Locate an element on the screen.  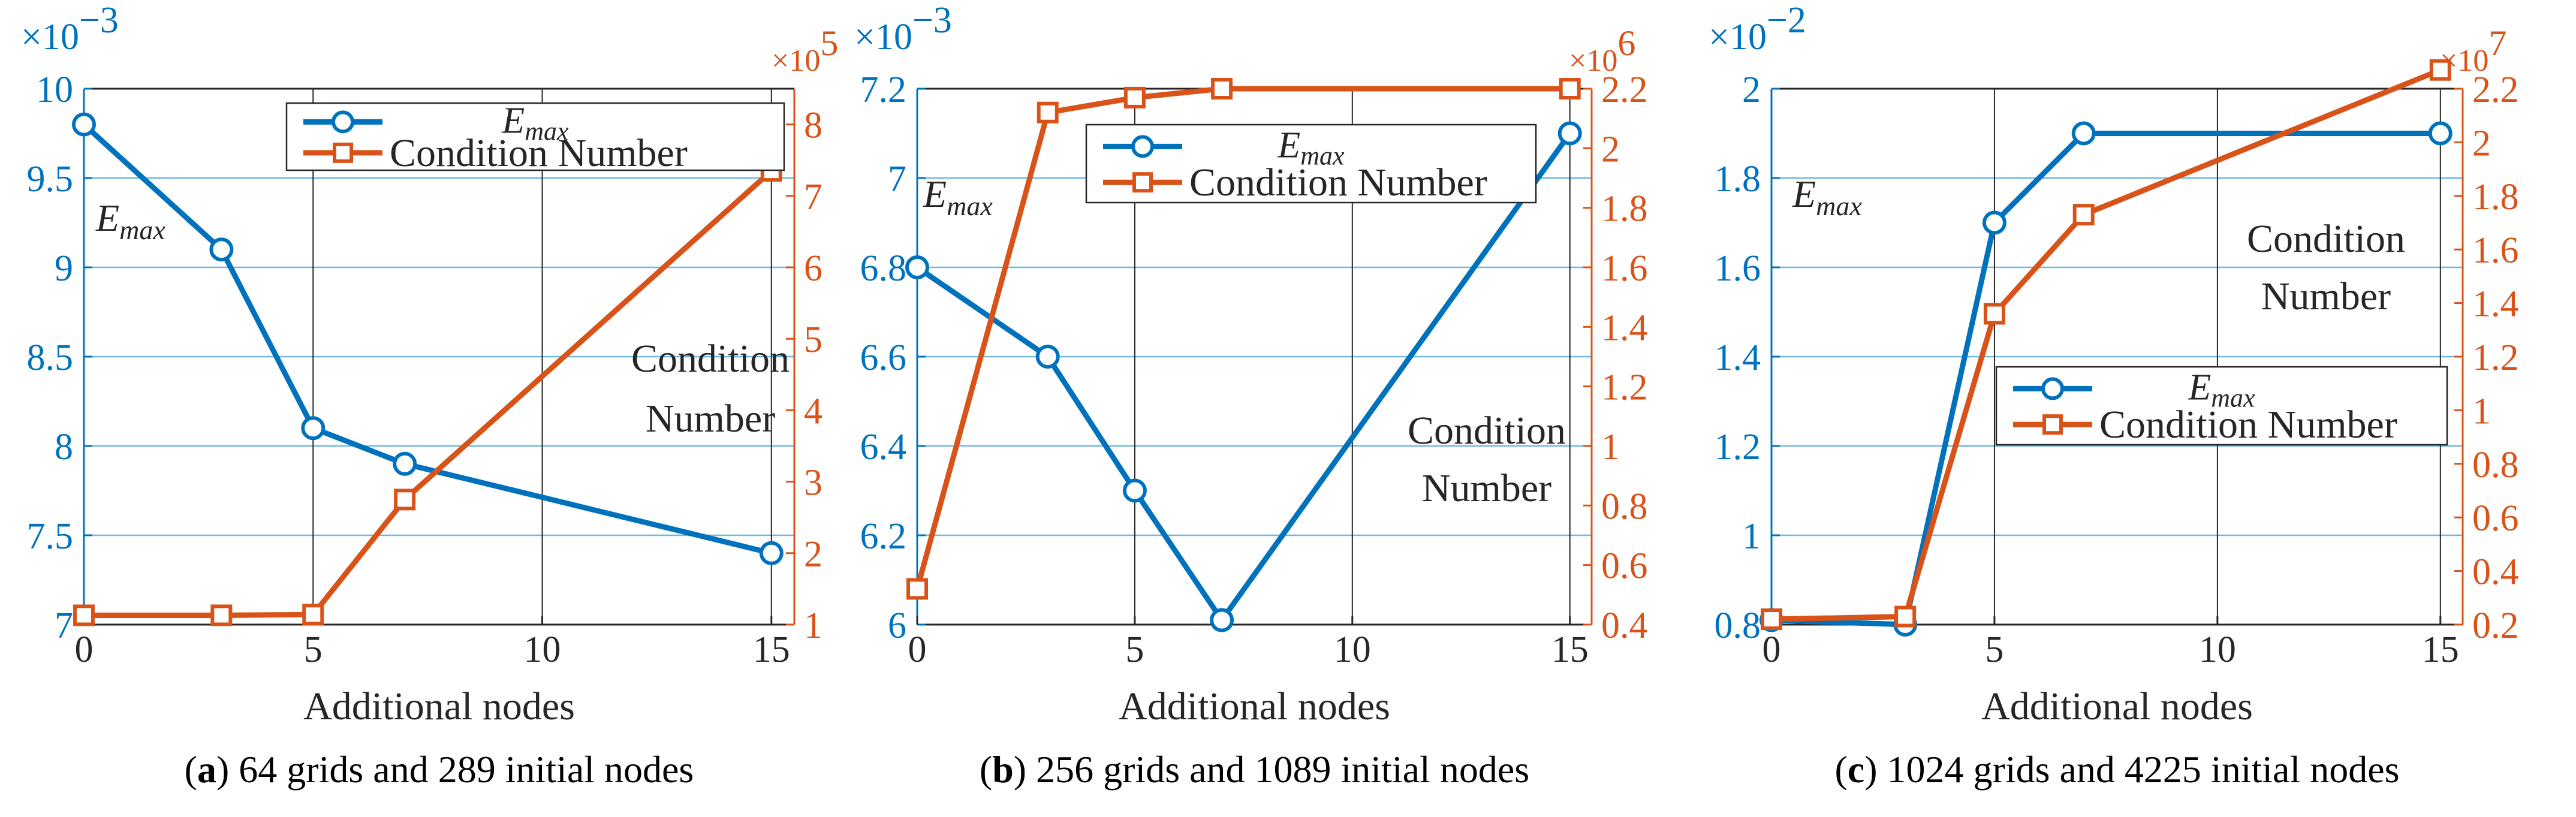
left-tick-label: 1 is located at coordinates (1751, 536).